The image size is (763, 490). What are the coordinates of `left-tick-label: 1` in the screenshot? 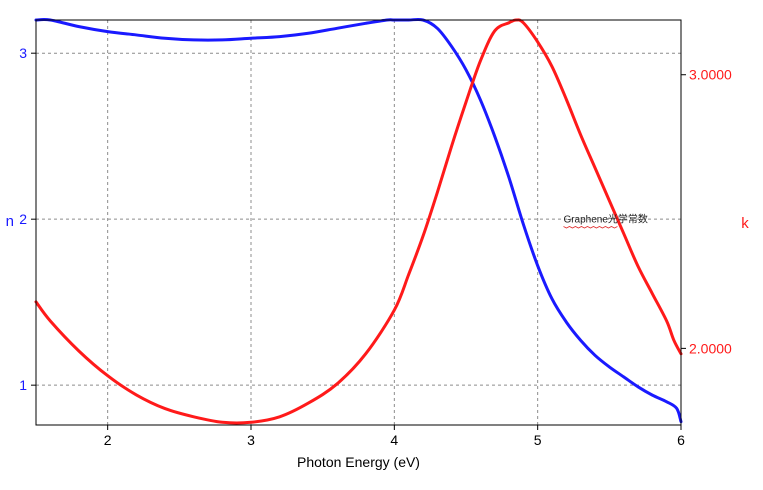 It's located at (23, 385).